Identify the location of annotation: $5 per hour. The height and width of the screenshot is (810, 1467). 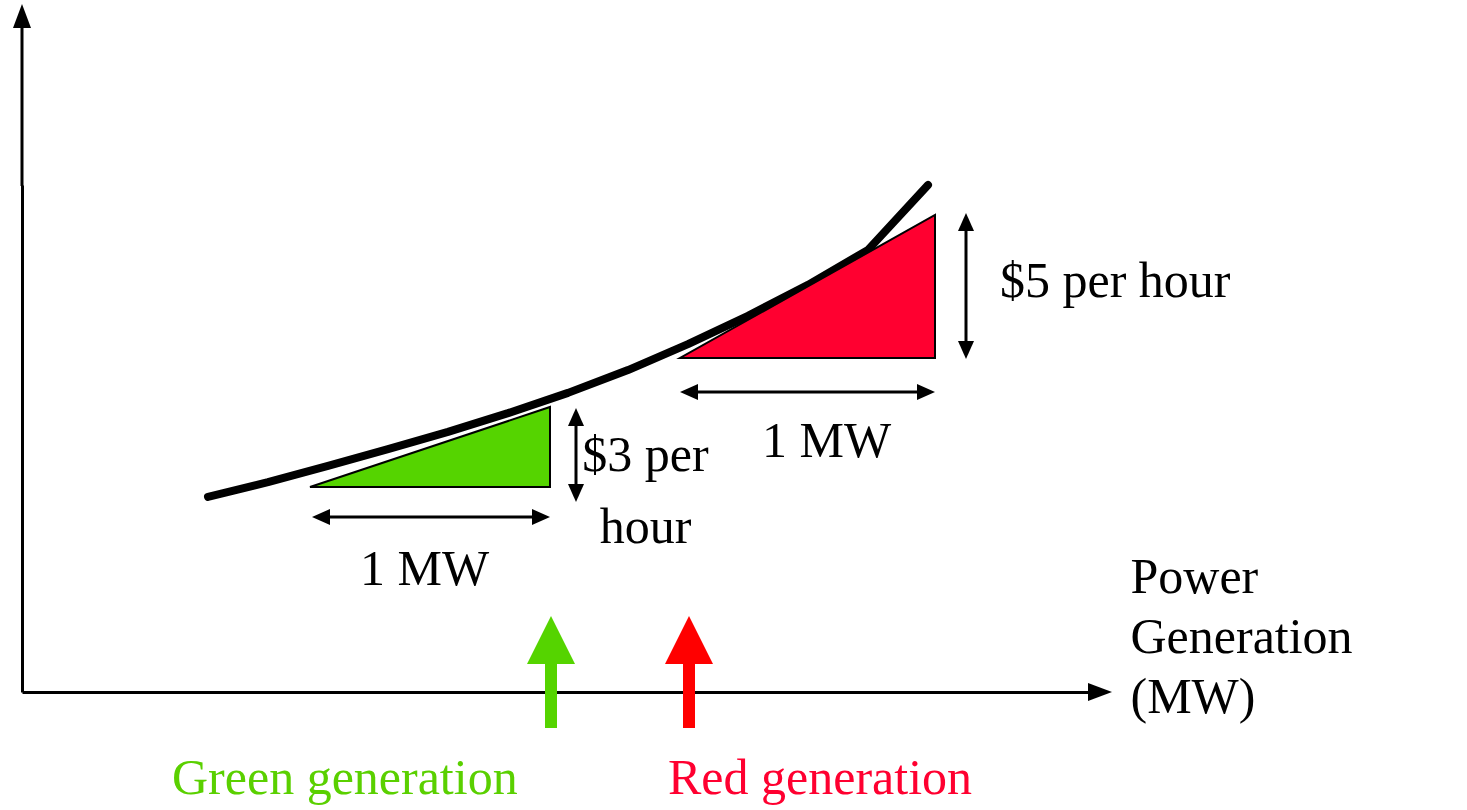
(1115, 280).